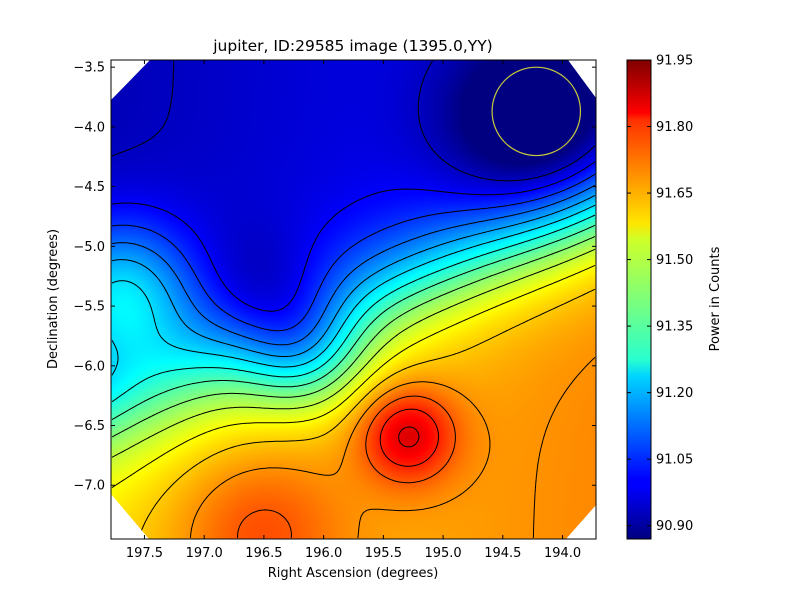  Describe the element at coordinates (674, 260) in the screenshot. I see `colorbar-tick-label: 91.50` at that location.